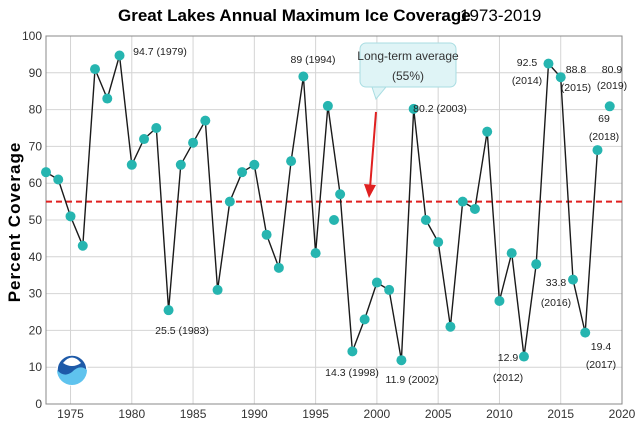  Describe the element at coordinates (72, 376) in the screenshot. I see `logo-wave` at that location.